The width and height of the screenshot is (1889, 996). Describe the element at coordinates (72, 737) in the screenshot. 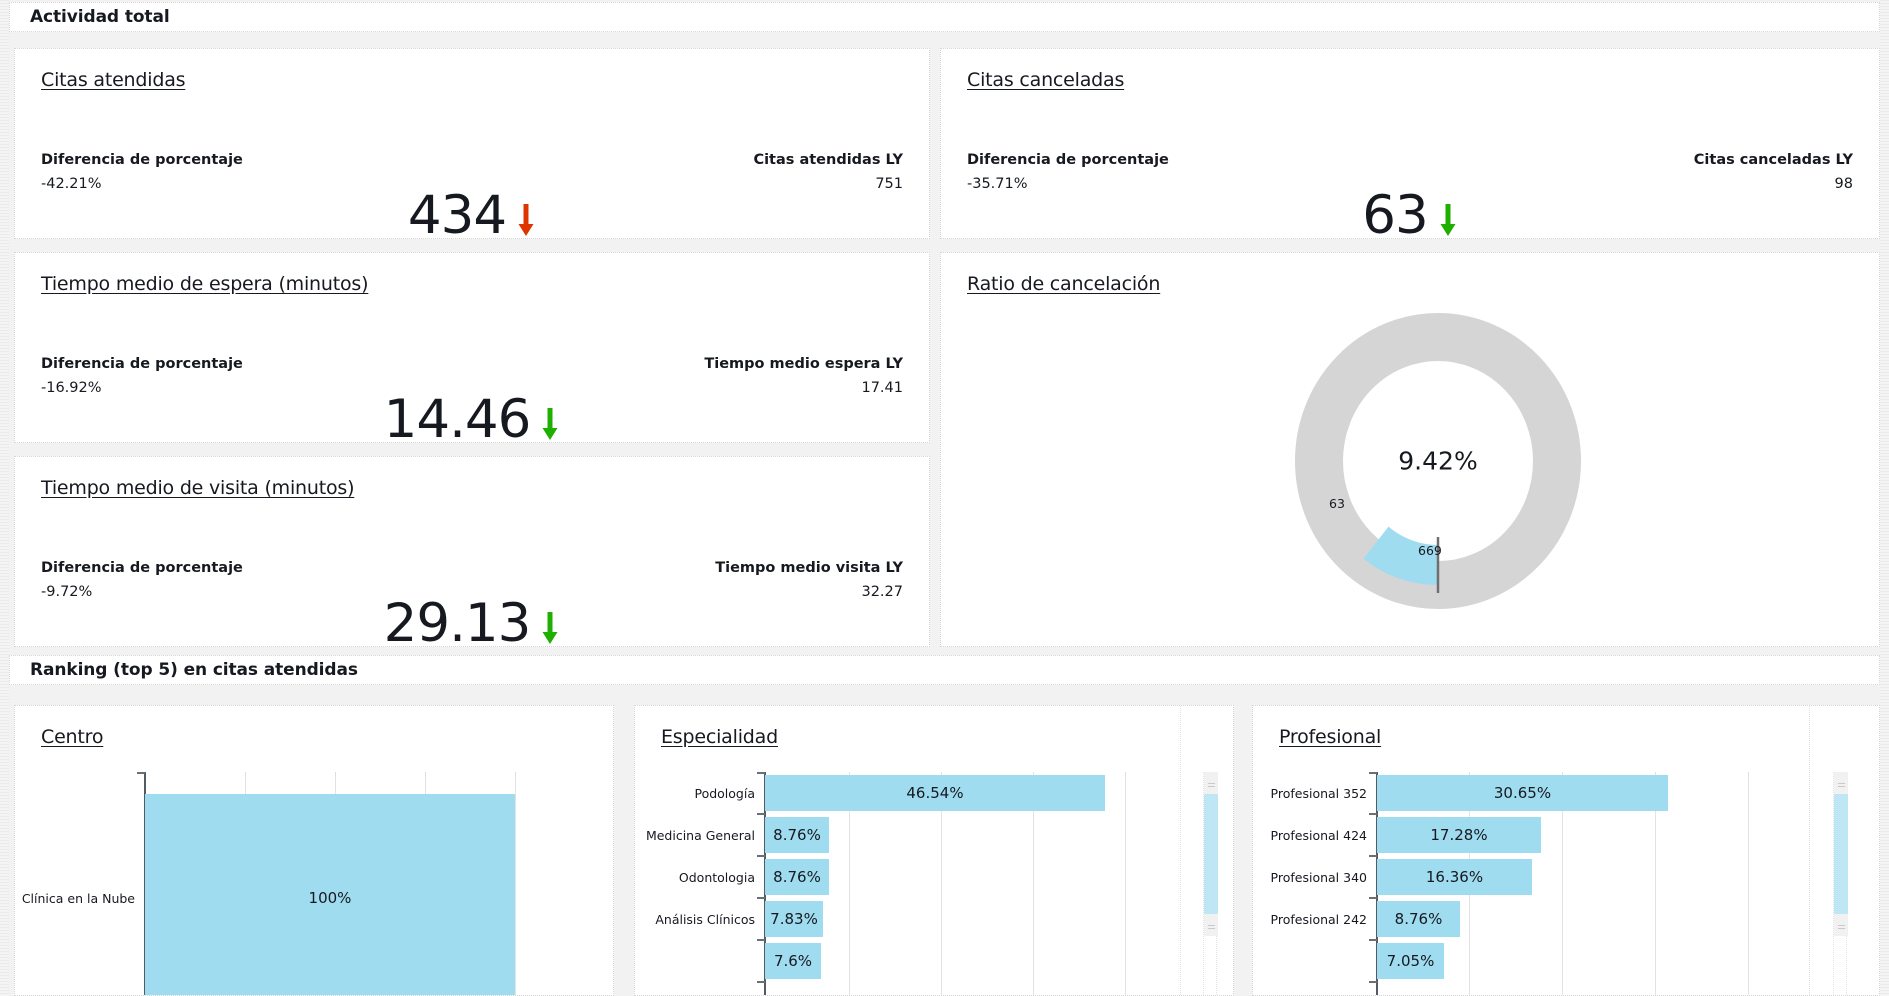

I see `chart-title-centro: Centro` at that location.